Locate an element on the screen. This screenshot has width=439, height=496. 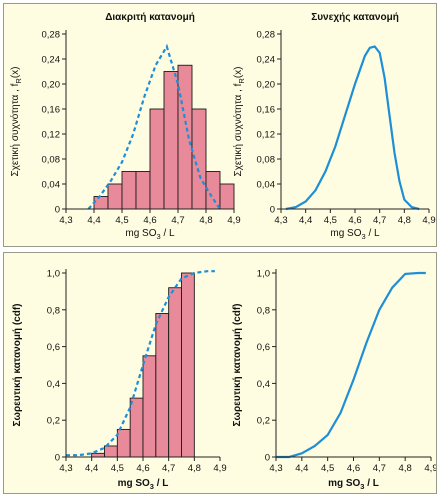
chart-title: Διακριτή κατανομή is located at coordinates (150, 17).